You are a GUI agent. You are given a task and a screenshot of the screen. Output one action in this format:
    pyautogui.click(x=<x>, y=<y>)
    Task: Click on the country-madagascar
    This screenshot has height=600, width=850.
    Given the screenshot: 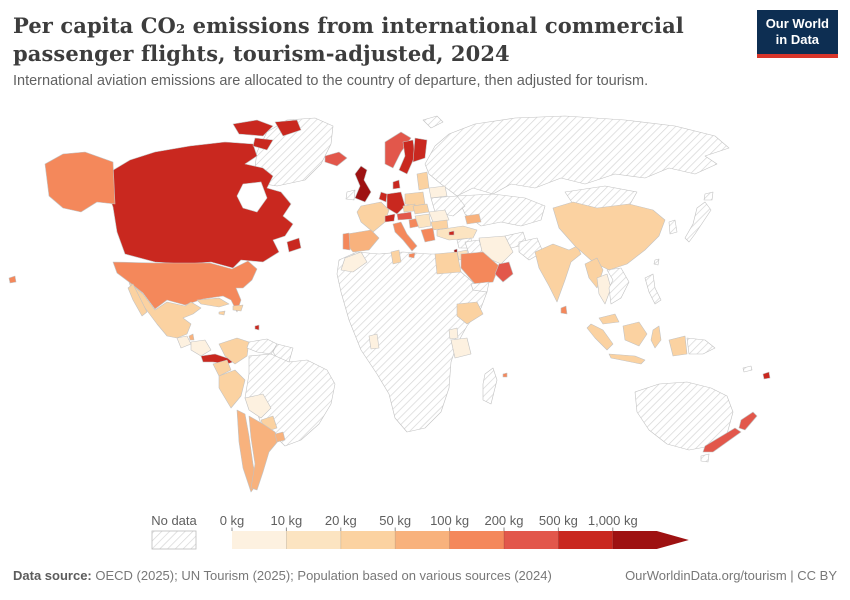 What is the action you would take?
    pyautogui.click(x=490, y=386)
    